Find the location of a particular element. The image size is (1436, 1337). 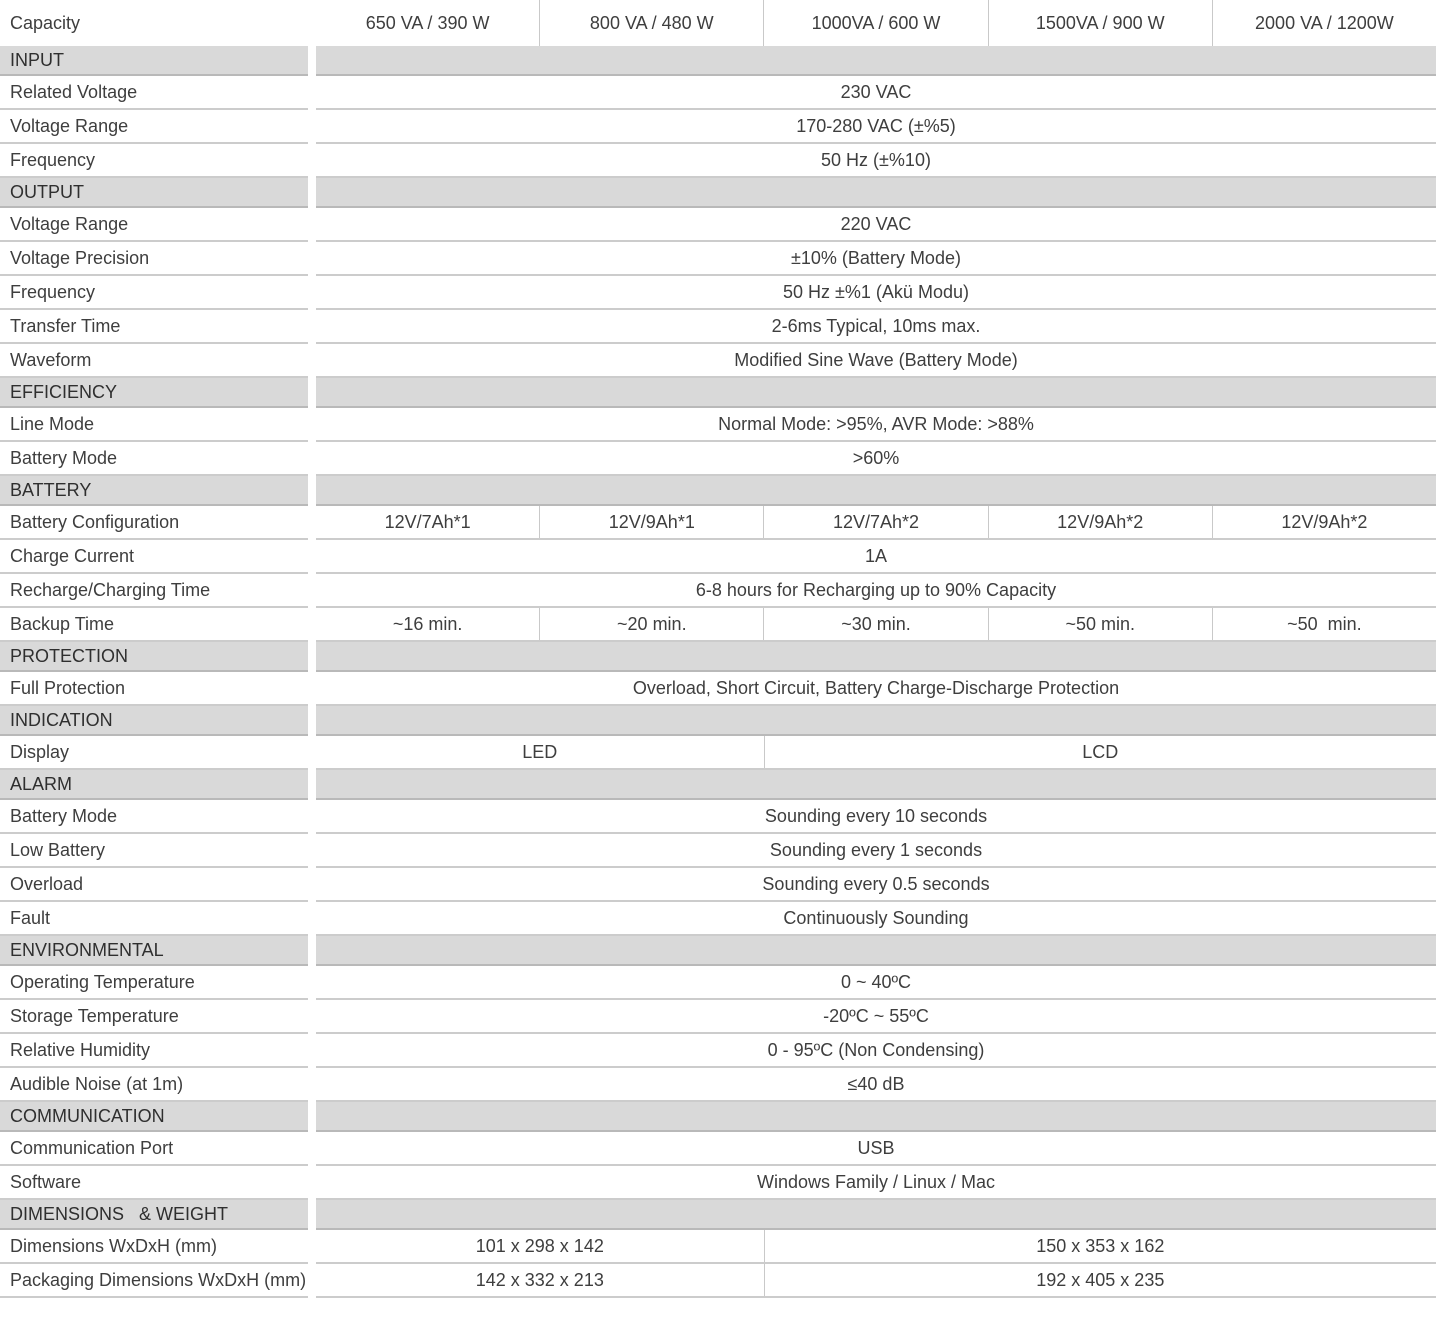

model-column-header: 1500VA / 900 W is located at coordinates (1099, 23).